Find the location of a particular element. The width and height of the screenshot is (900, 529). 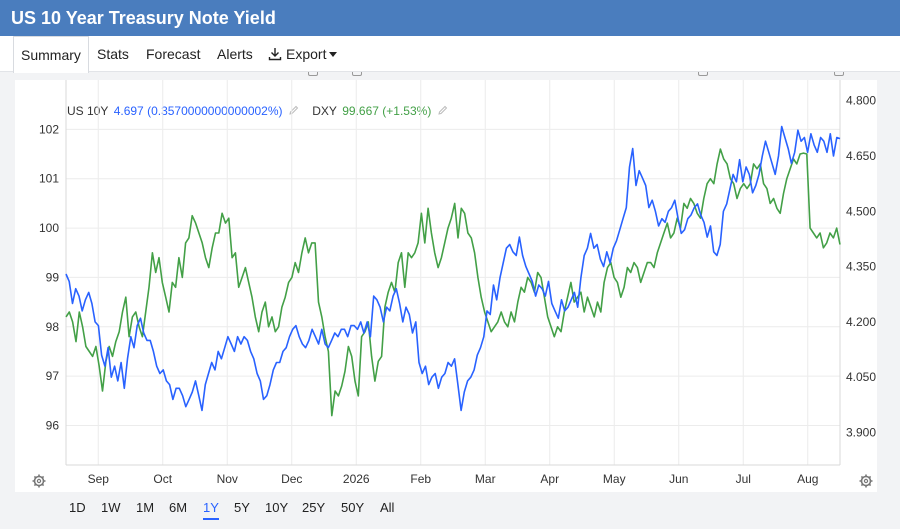

left-y-tick-label: 100 is located at coordinates (49, 228).